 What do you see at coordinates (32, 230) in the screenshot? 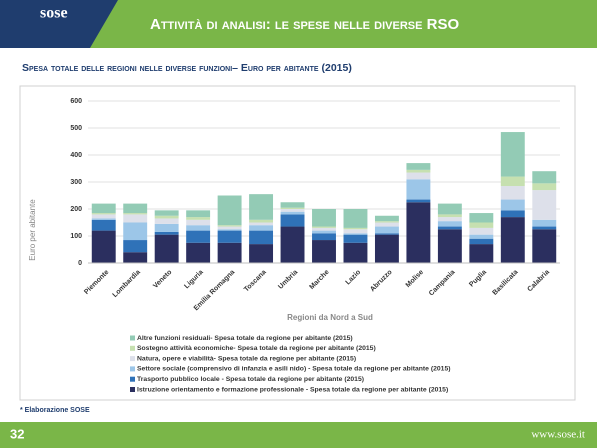
I see `y-axis-label: Euro per abitante` at bounding box center [32, 230].